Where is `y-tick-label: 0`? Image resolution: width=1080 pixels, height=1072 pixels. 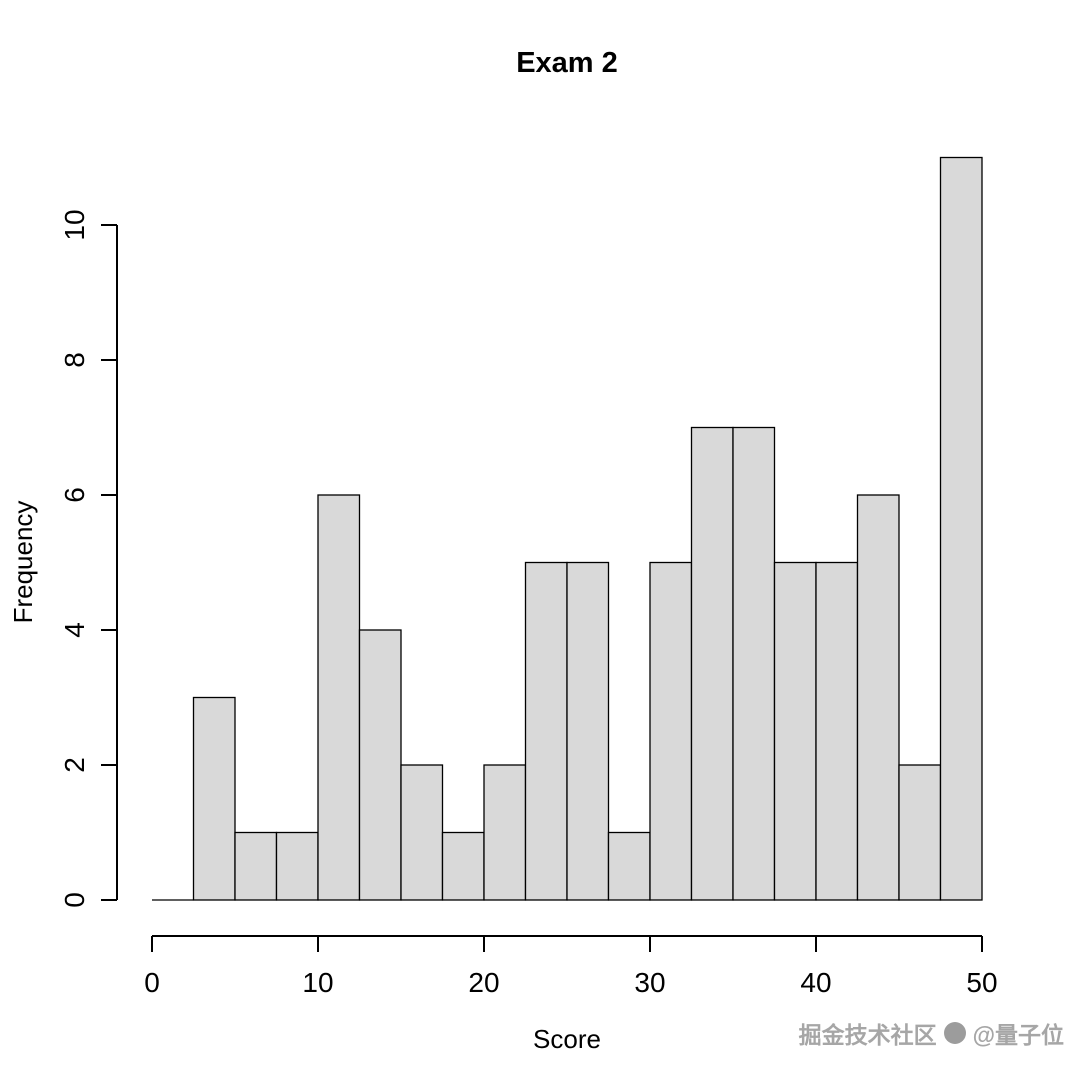 y-tick-label: 0 is located at coordinates (74, 900).